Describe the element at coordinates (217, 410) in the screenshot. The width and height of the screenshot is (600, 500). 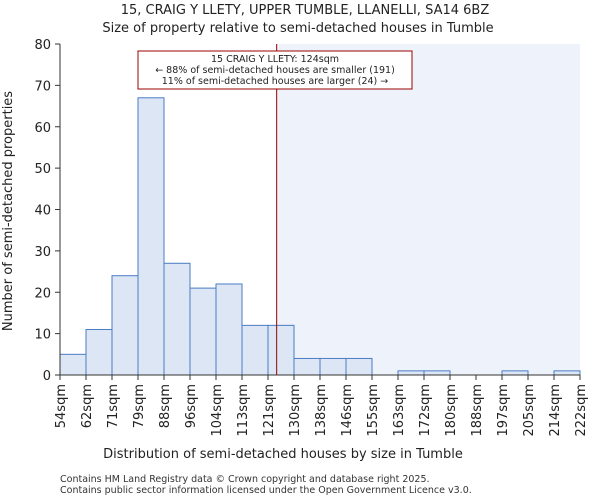
I see `x-tick-label: 104sqm` at that location.